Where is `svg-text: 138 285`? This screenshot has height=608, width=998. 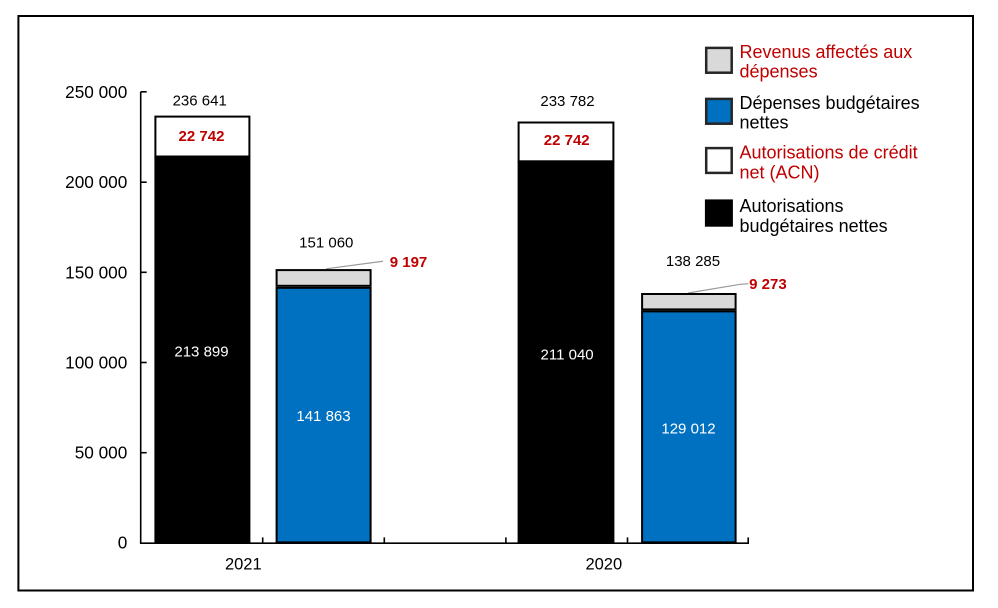
svg-text: 138 285 is located at coordinates (693, 261).